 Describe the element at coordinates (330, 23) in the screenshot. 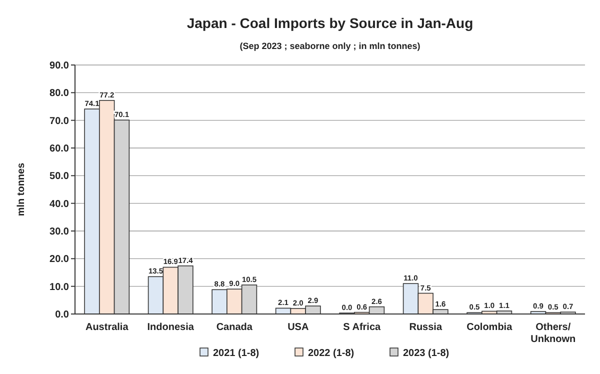

I see `chart-title: Japan - Coal Imports by Source in Jan-Aug` at that location.